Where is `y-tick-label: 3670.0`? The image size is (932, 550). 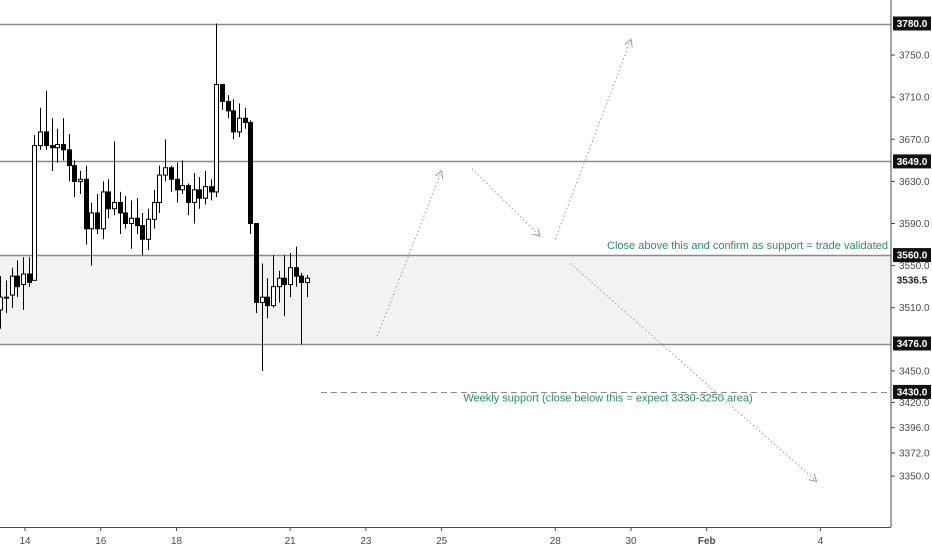 y-tick-label: 3670.0 is located at coordinates (914, 140).